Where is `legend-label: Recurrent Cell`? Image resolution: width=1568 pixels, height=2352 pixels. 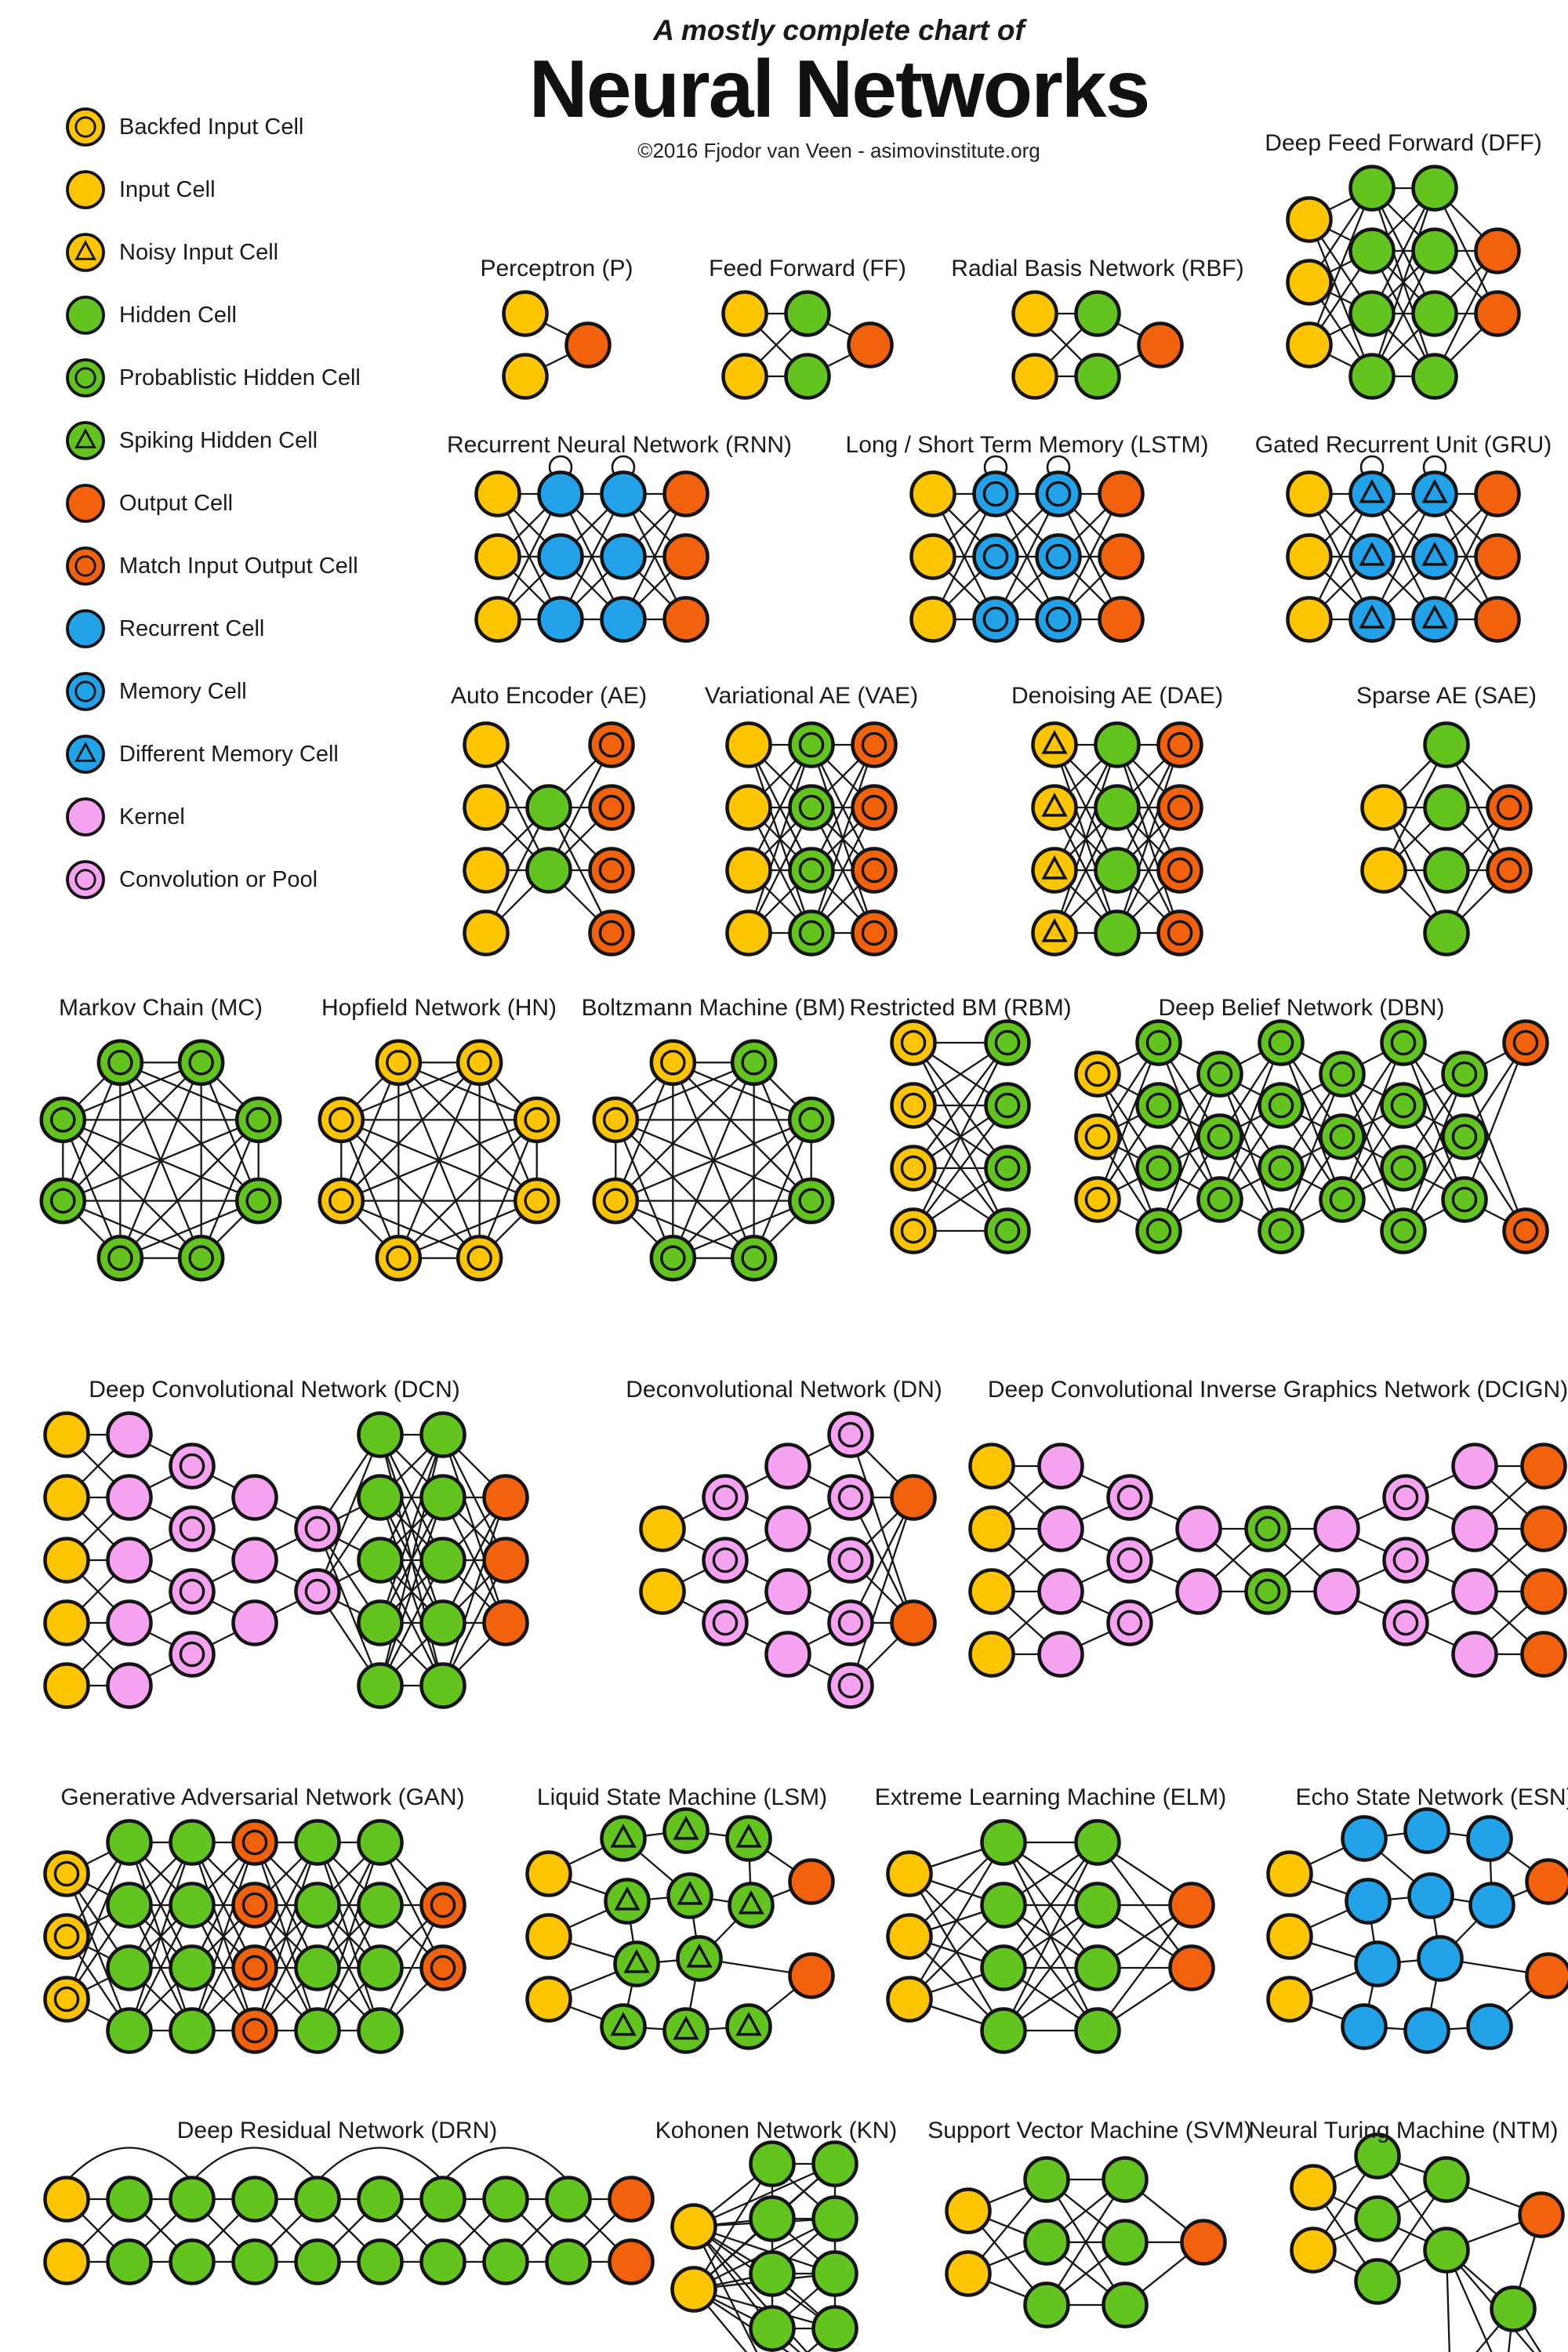
legend-label: Recurrent Cell is located at coordinates (192, 628).